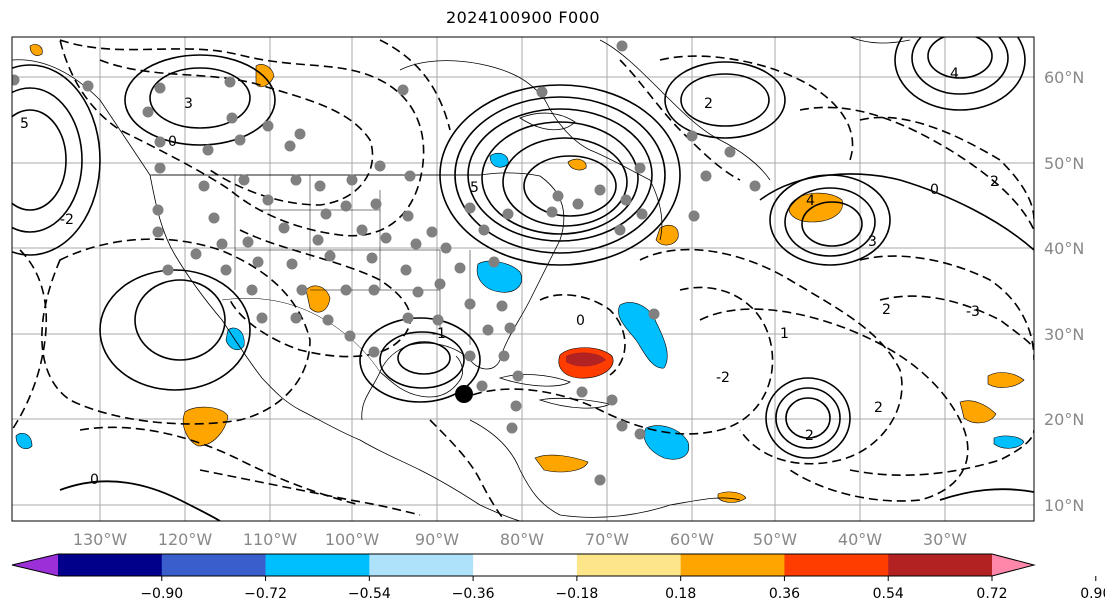 The width and height of the screenshot is (1105, 615). What do you see at coordinates (945, 539) in the screenshot?
I see `lon-label-30w: 30°W` at bounding box center [945, 539].